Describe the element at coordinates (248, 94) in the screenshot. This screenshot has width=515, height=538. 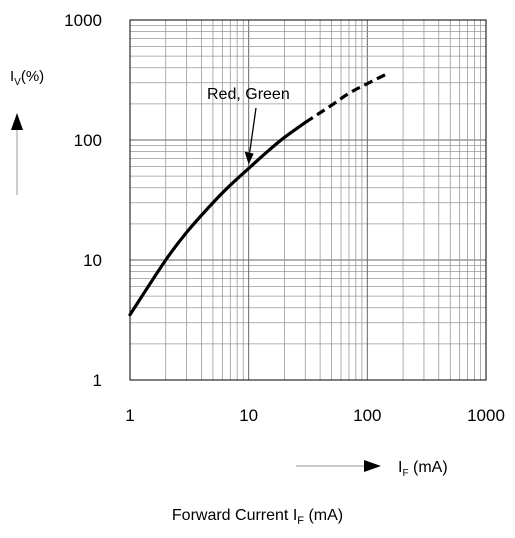
I see `series-annotation: Red, Green` at that location.